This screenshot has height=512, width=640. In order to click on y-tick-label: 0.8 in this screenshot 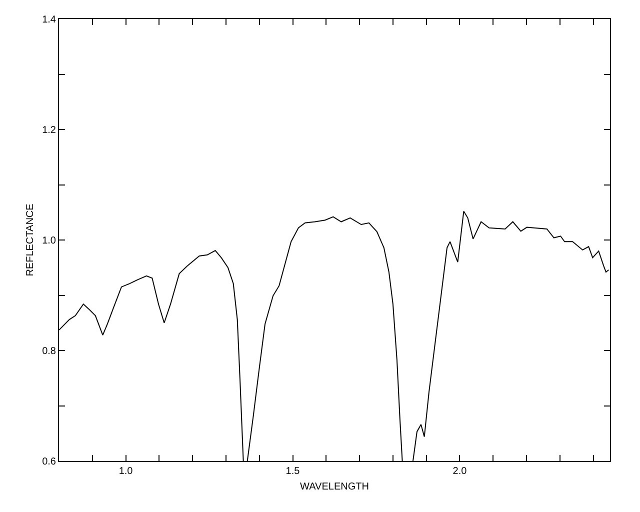, I will do `click(49, 351)`.